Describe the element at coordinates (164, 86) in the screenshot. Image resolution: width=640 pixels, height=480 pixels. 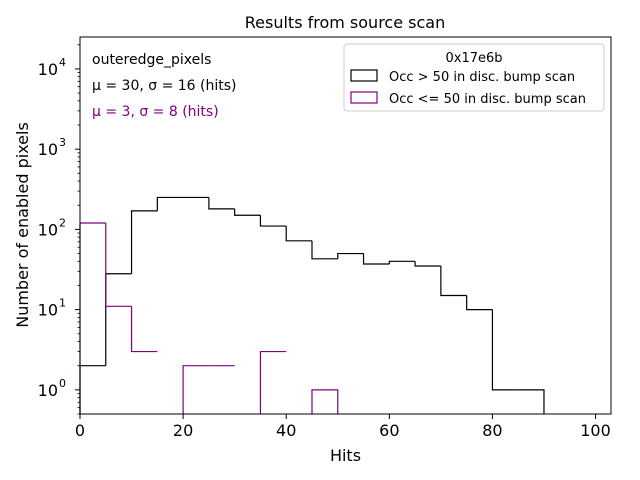
I see `stats-annotation-black: μ = 30, σ = 16 (hits)` at that location.